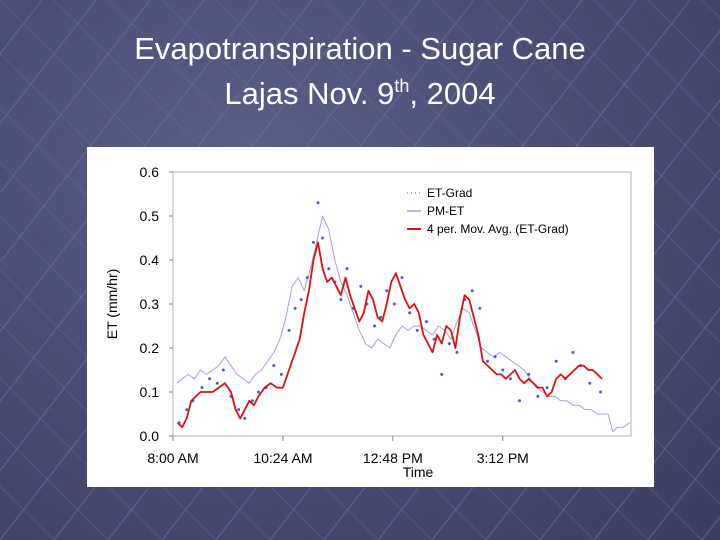 Image resolution: width=720 pixels, height=540 pixels. Describe the element at coordinates (402, 86) in the screenshot. I see `title-superscript: th` at that location.